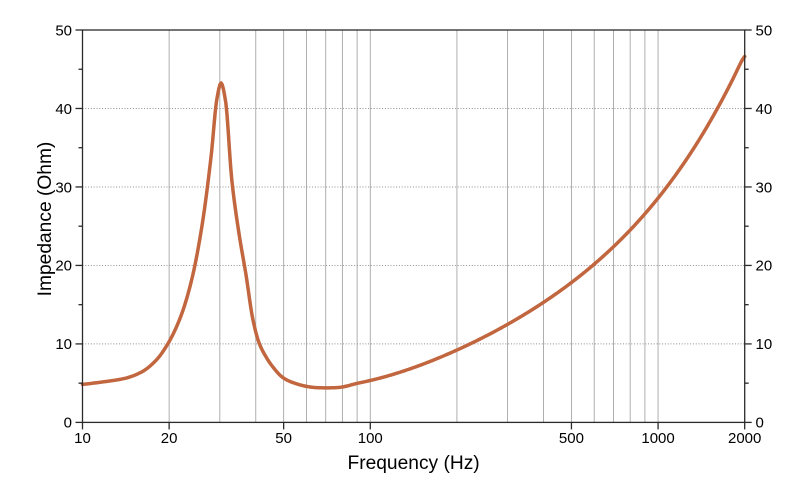 Image resolution: width=796 pixels, height=502 pixels. I want to click on svg-text: 500, so click(571, 438).